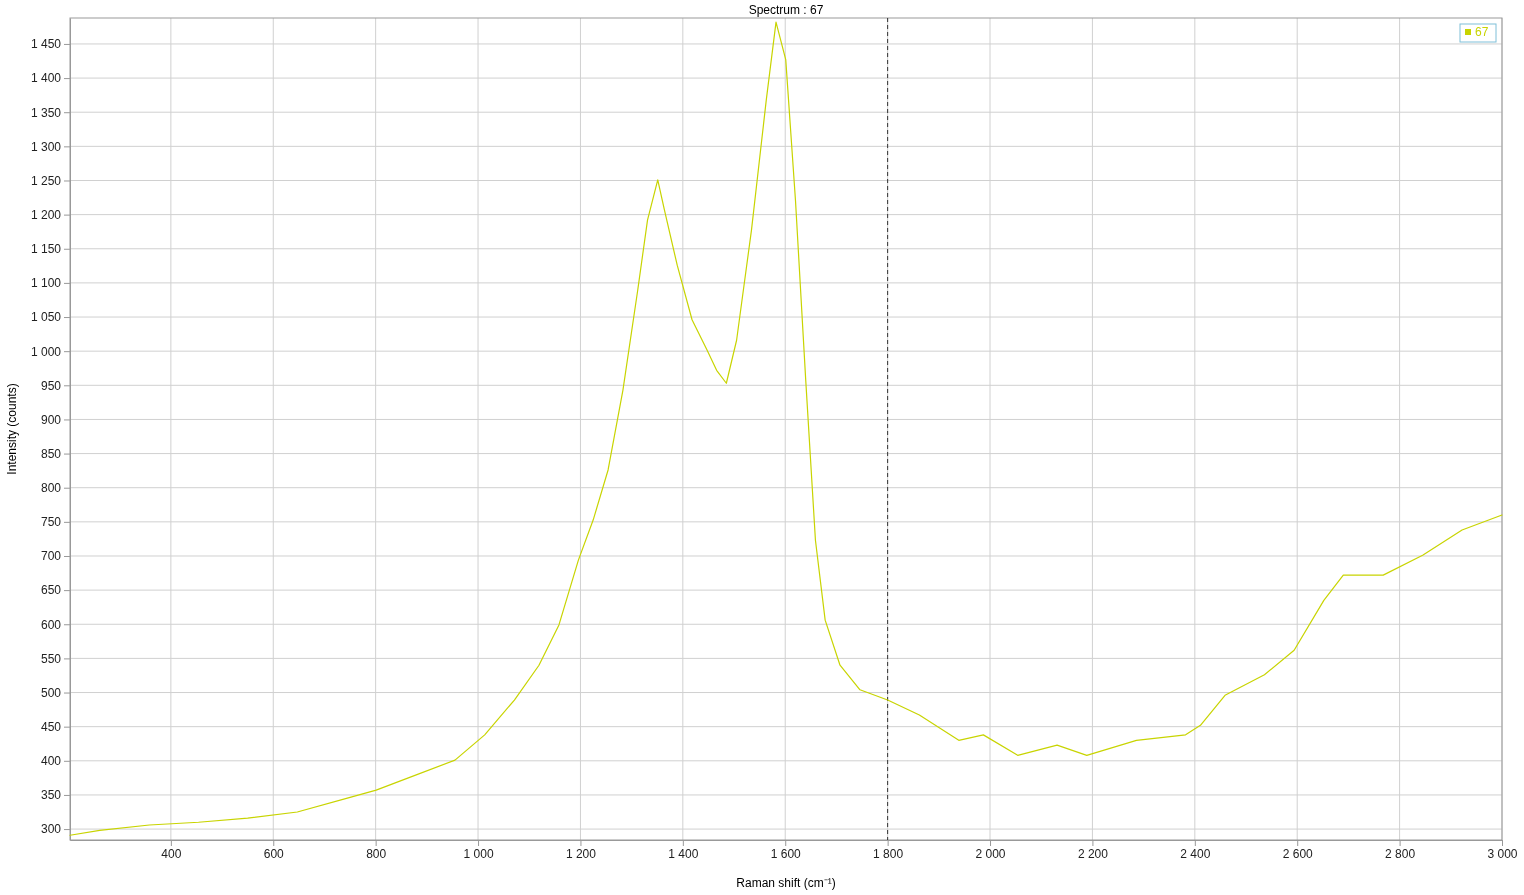  I want to click on x-tick-label: 1 200, so click(581, 853).